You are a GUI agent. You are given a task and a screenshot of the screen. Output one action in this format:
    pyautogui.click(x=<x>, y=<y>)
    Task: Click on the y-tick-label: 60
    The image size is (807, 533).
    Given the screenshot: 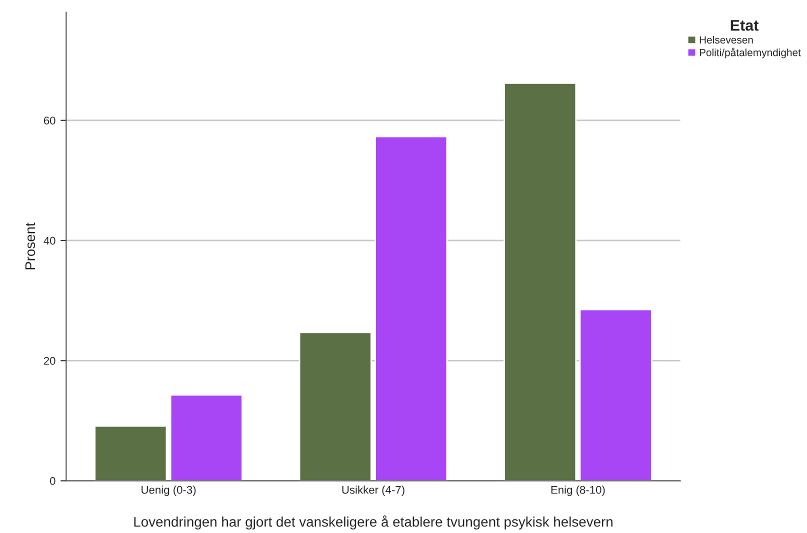 What is the action you would take?
    pyautogui.click(x=50, y=120)
    